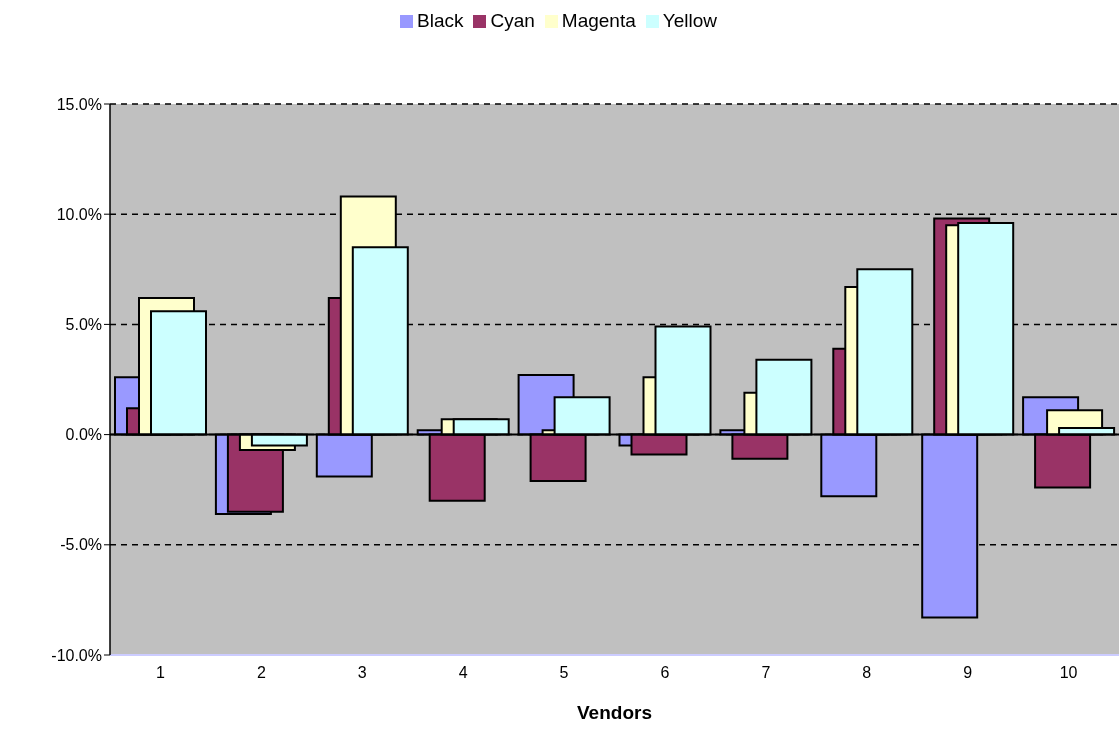 Image resolution: width=1119 pixels, height=744 pixels. Describe the element at coordinates (665, 673) in the screenshot. I see `x-tick-label: 6` at that location.